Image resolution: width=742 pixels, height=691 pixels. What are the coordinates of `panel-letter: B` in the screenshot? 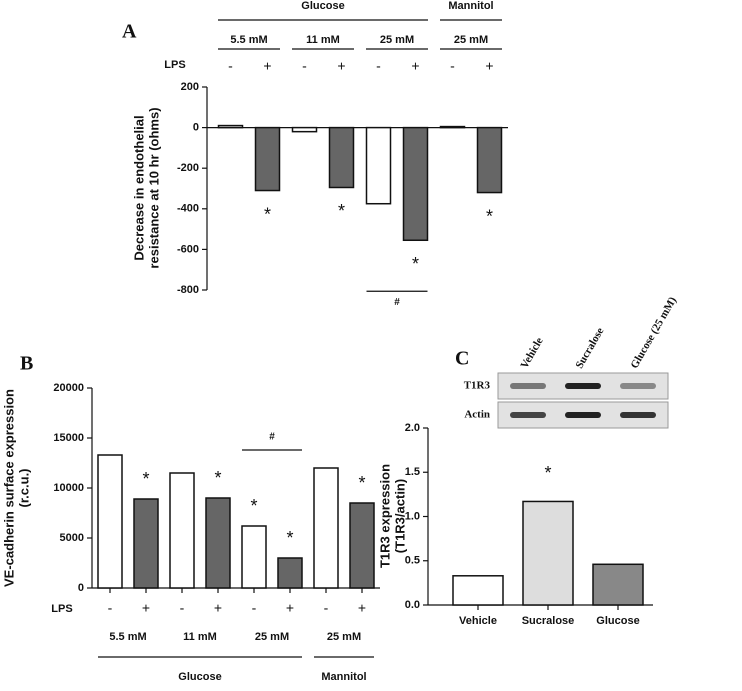 It's located at (26, 364).